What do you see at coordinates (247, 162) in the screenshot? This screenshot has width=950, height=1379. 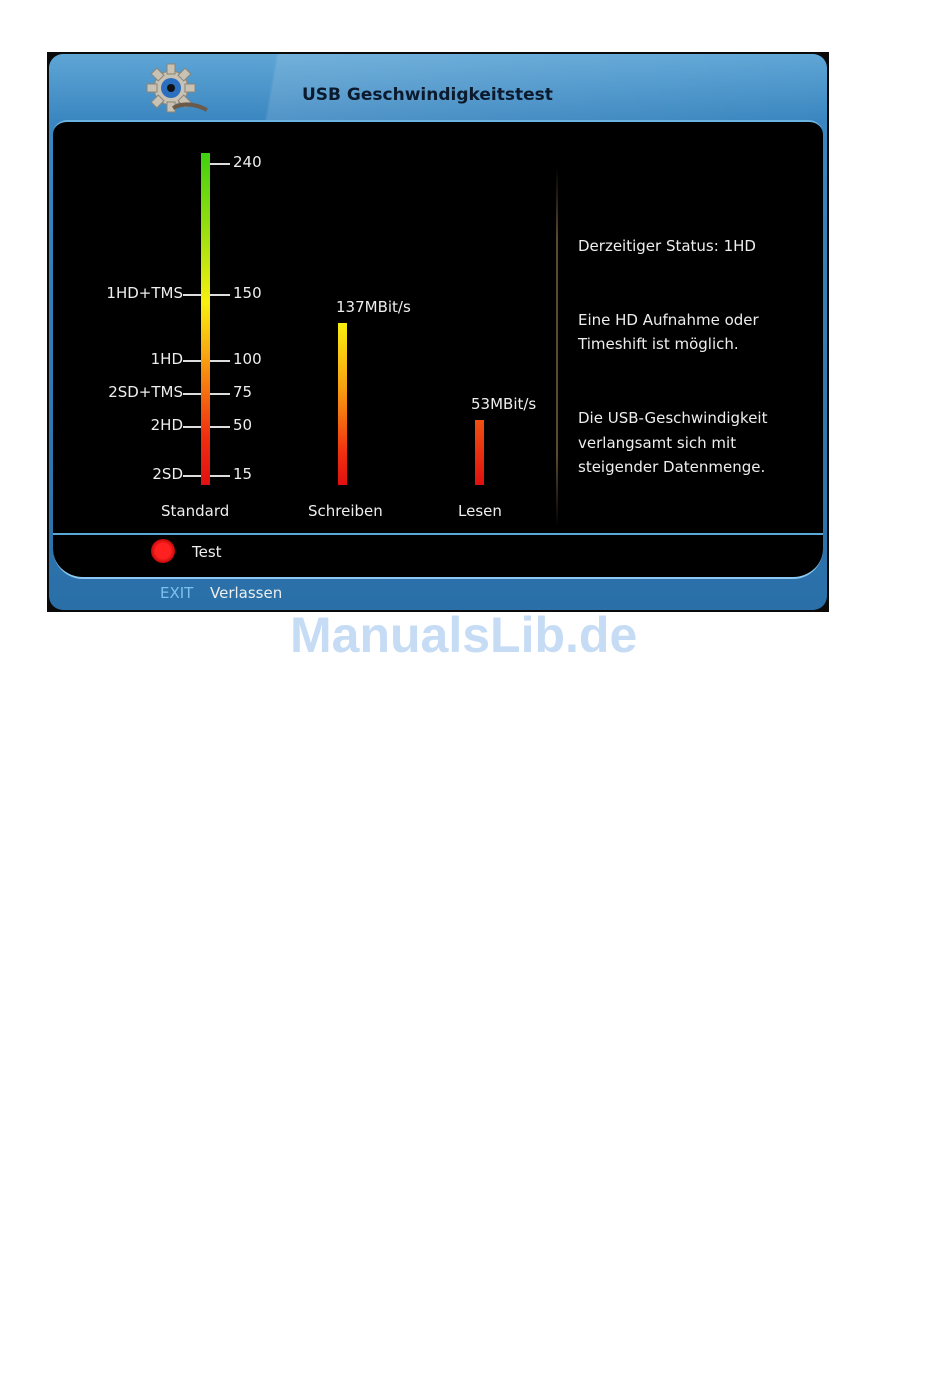 I see `scale-tick-value: 240` at bounding box center [247, 162].